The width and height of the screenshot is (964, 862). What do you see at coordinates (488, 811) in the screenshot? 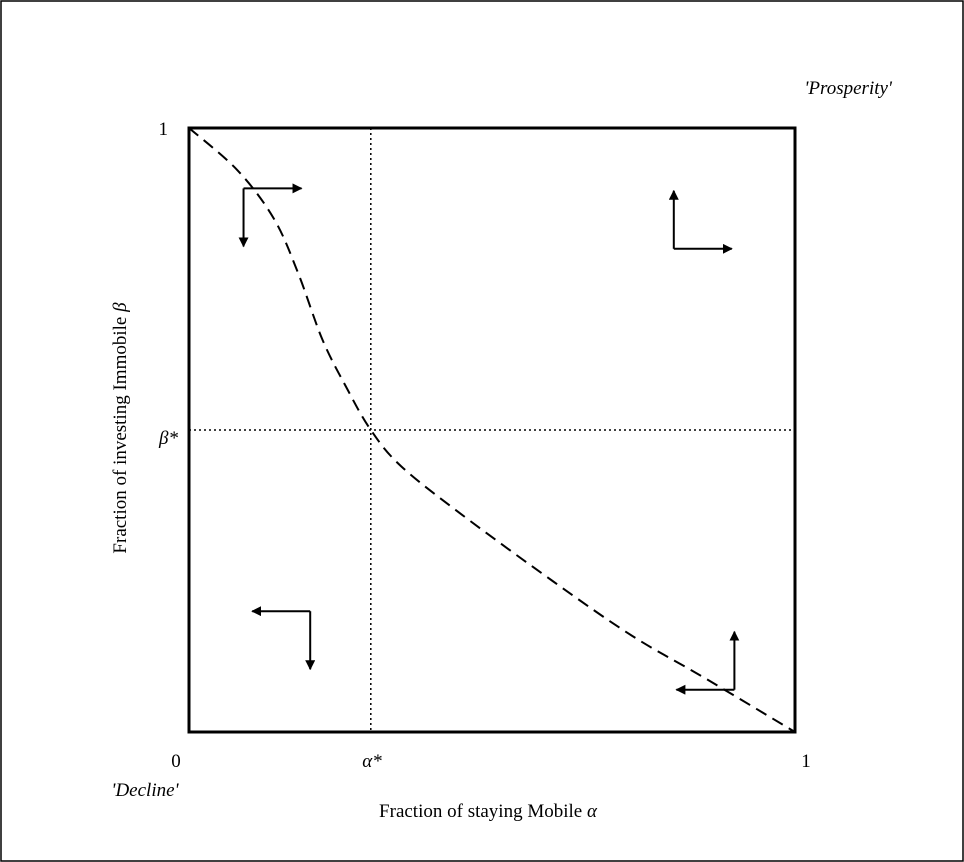
I see `x-axis-label: Fraction of staying Mobile α` at bounding box center [488, 811].